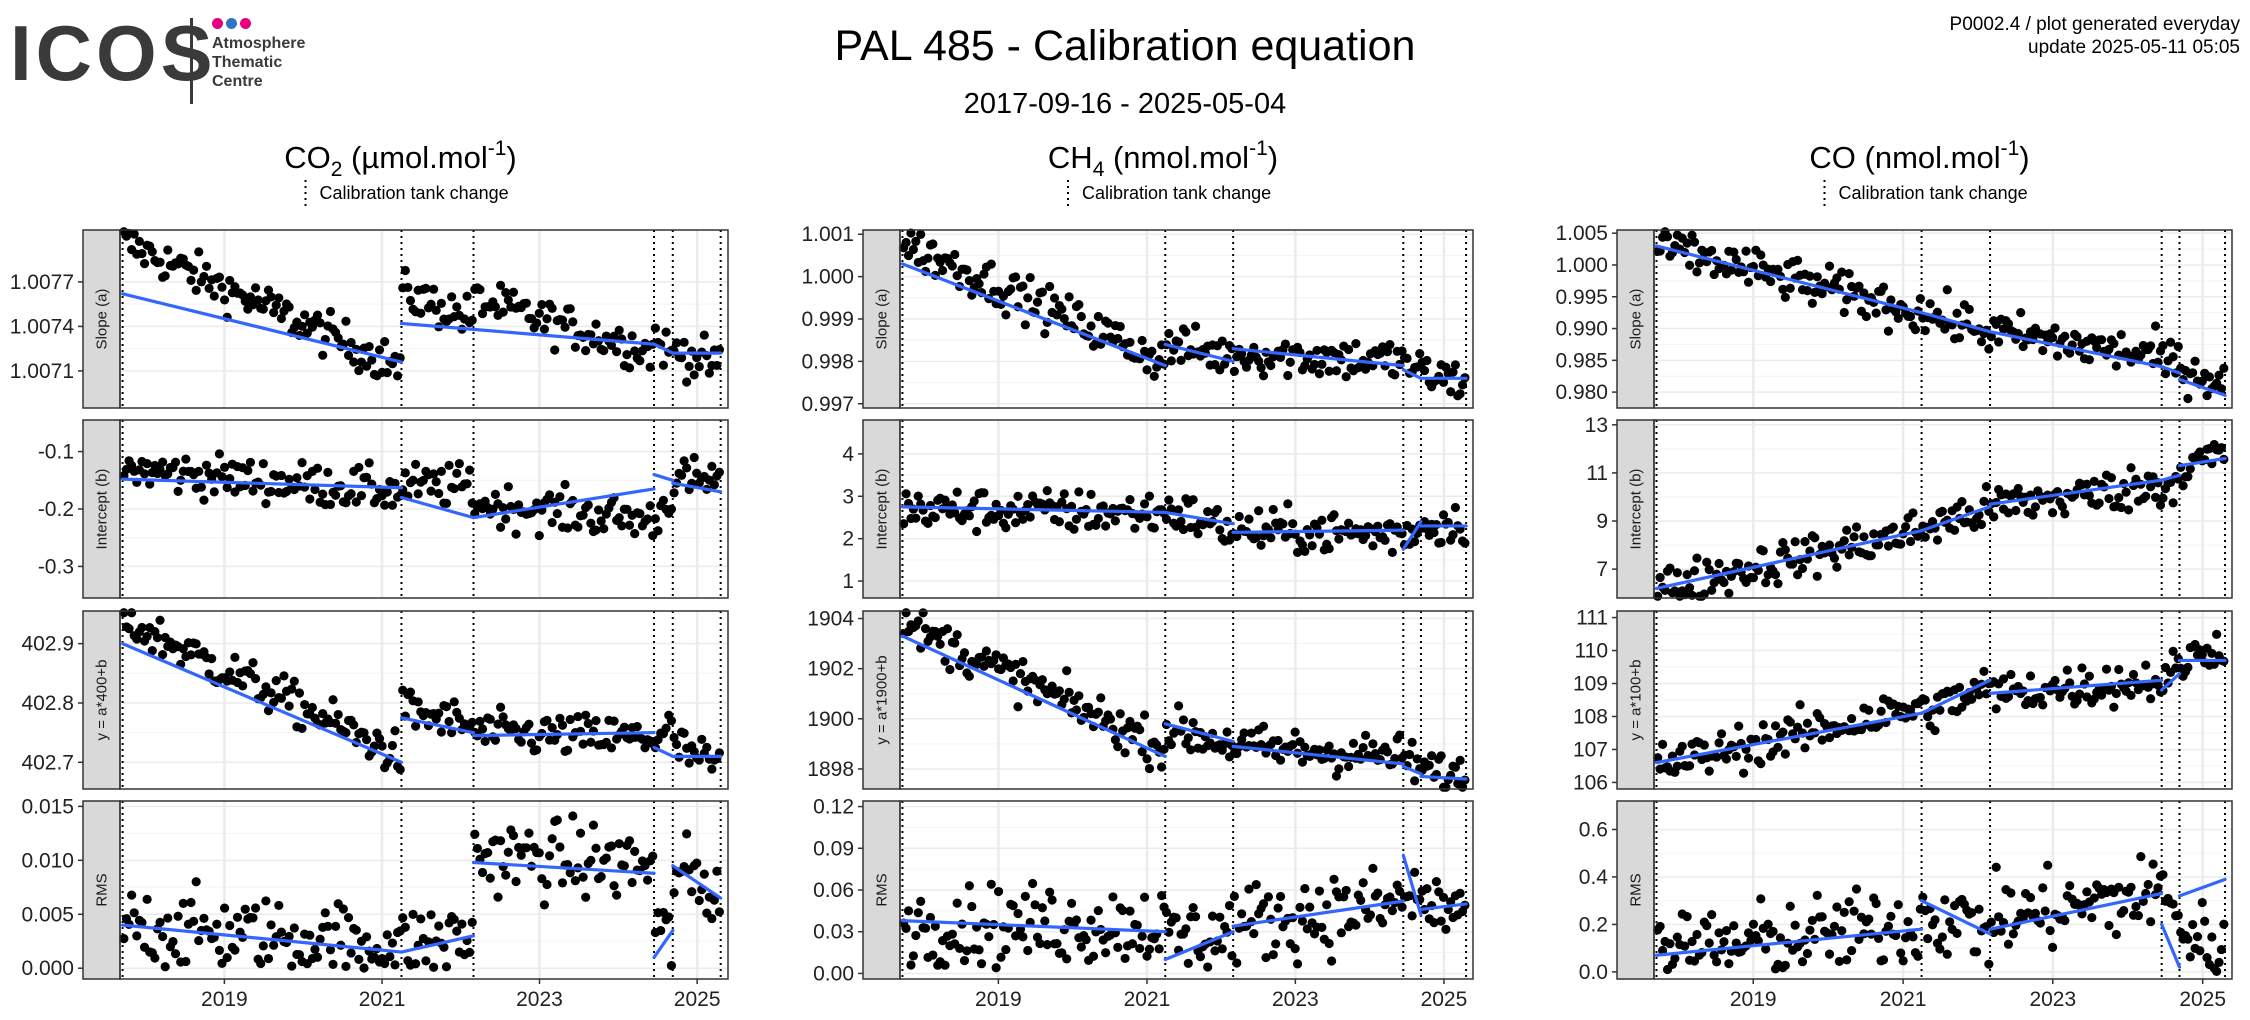 The width and height of the screenshot is (2250, 1020). Describe the element at coordinates (1581, 233) in the screenshot. I see `y-tick-label: 1.005` at that location.